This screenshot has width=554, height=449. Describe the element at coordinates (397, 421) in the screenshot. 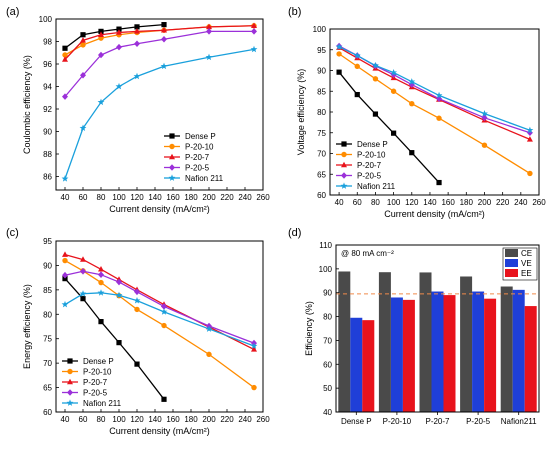

I see `x-tick-label: P-20-10` at that location.